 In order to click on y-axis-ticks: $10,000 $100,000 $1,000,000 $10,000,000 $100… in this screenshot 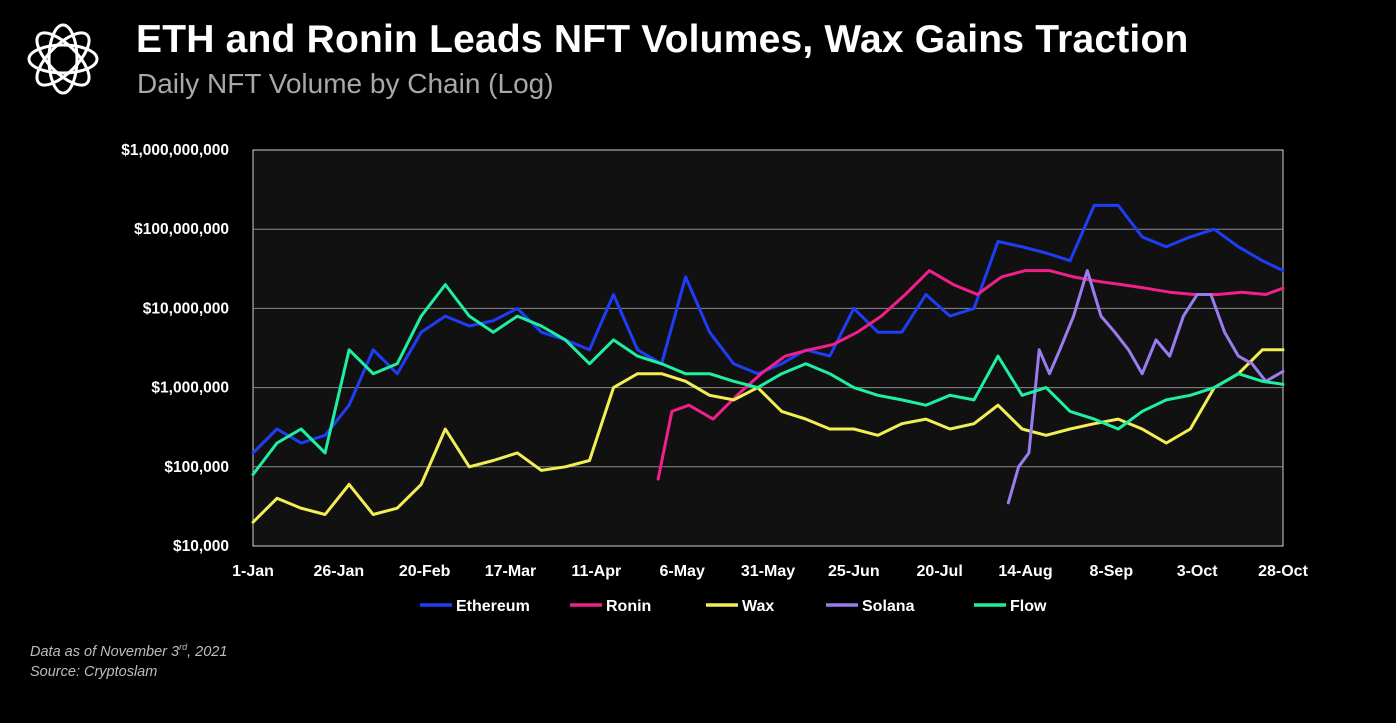, I will do `click(175, 348)`.